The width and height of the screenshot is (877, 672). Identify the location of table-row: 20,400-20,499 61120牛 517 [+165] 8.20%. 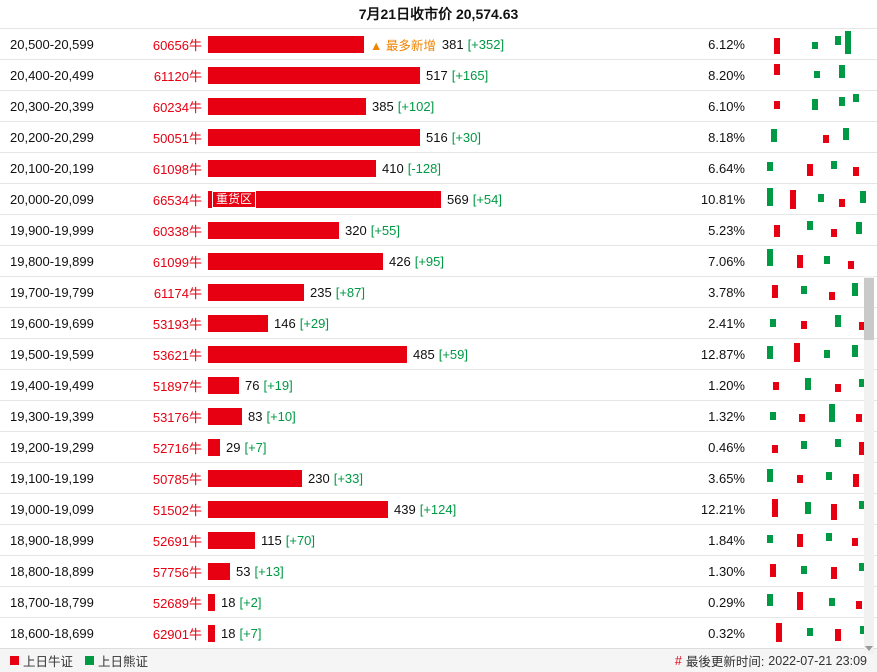
(438, 75).